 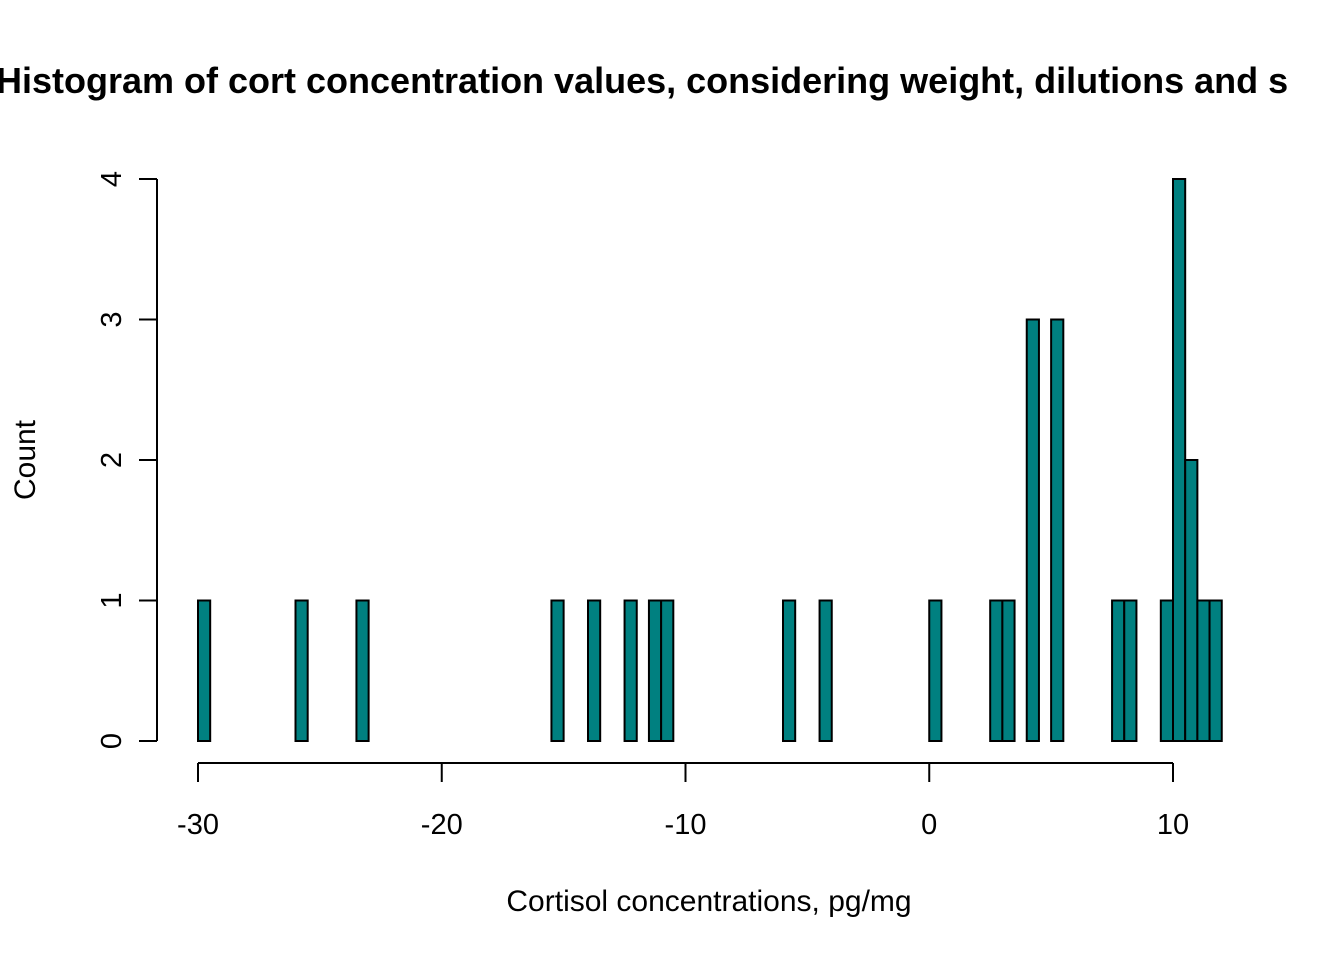 What do you see at coordinates (683, 802) in the screenshot?
I see `x-ticks-group: -30 -20 -10 0 10` at bounding box center [683, 802].